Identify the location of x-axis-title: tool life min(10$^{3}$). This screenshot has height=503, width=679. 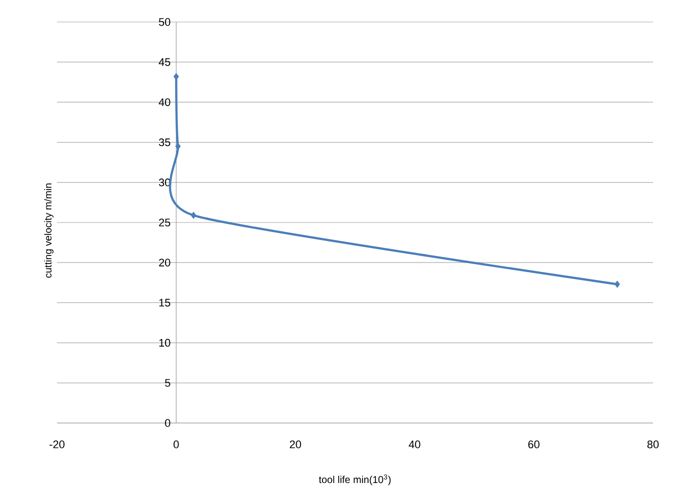
(354, 480).